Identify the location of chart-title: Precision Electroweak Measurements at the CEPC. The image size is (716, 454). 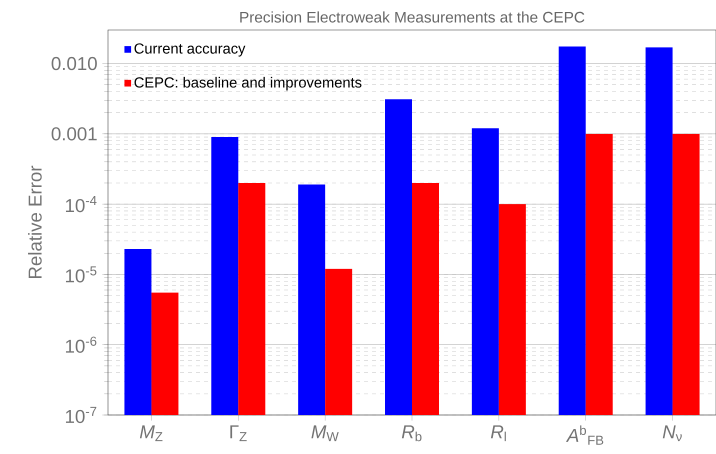
(412, 17).